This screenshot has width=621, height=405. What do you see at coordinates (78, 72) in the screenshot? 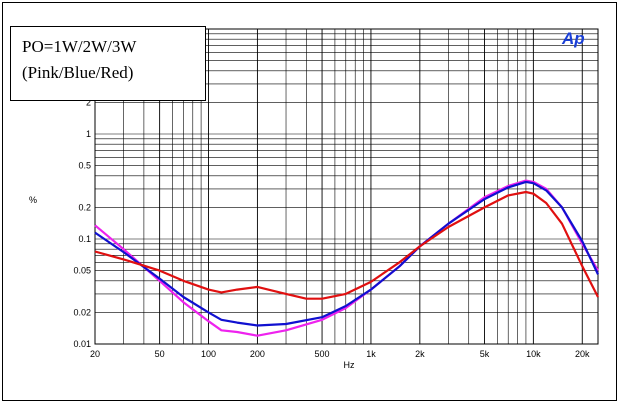
I see `legend-line-colors: (Pink/Blue/Red)` at bounding box center [78, 72].